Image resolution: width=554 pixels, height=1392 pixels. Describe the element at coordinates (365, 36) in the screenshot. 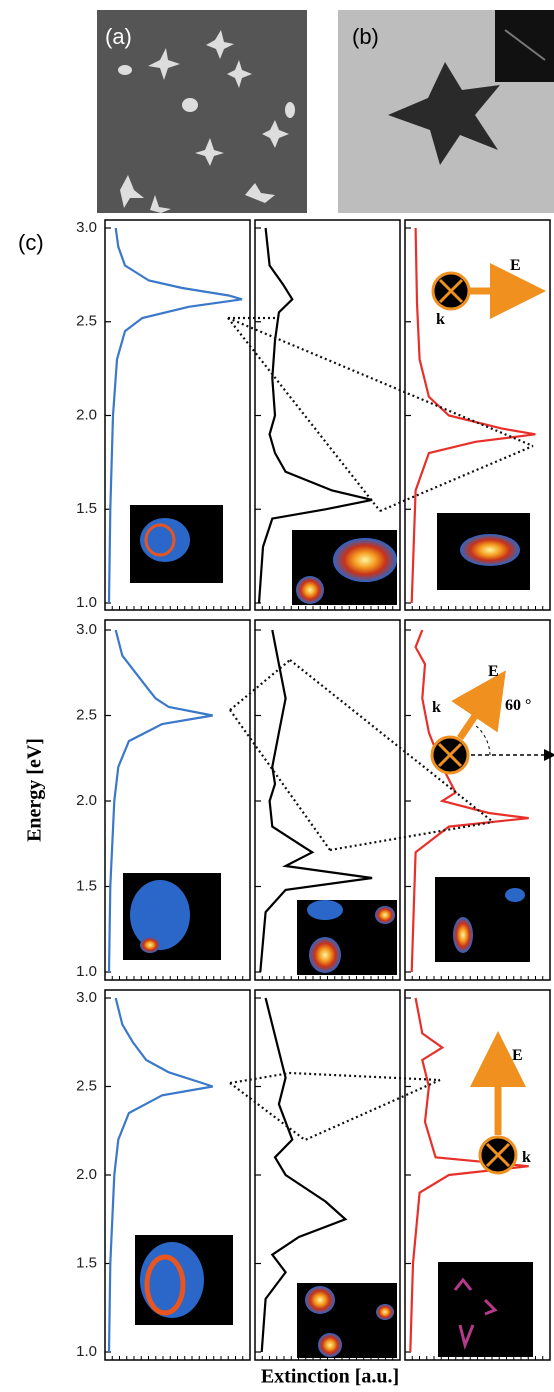

I see `panel-label: (b)` at that location.